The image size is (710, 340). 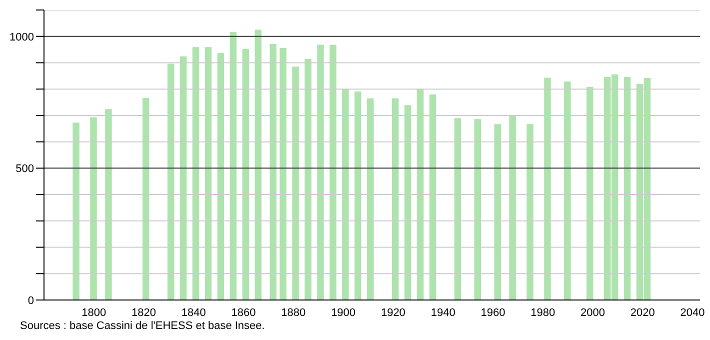 I want to click on x-tick-label: 1920, so click(x=393, y=312).